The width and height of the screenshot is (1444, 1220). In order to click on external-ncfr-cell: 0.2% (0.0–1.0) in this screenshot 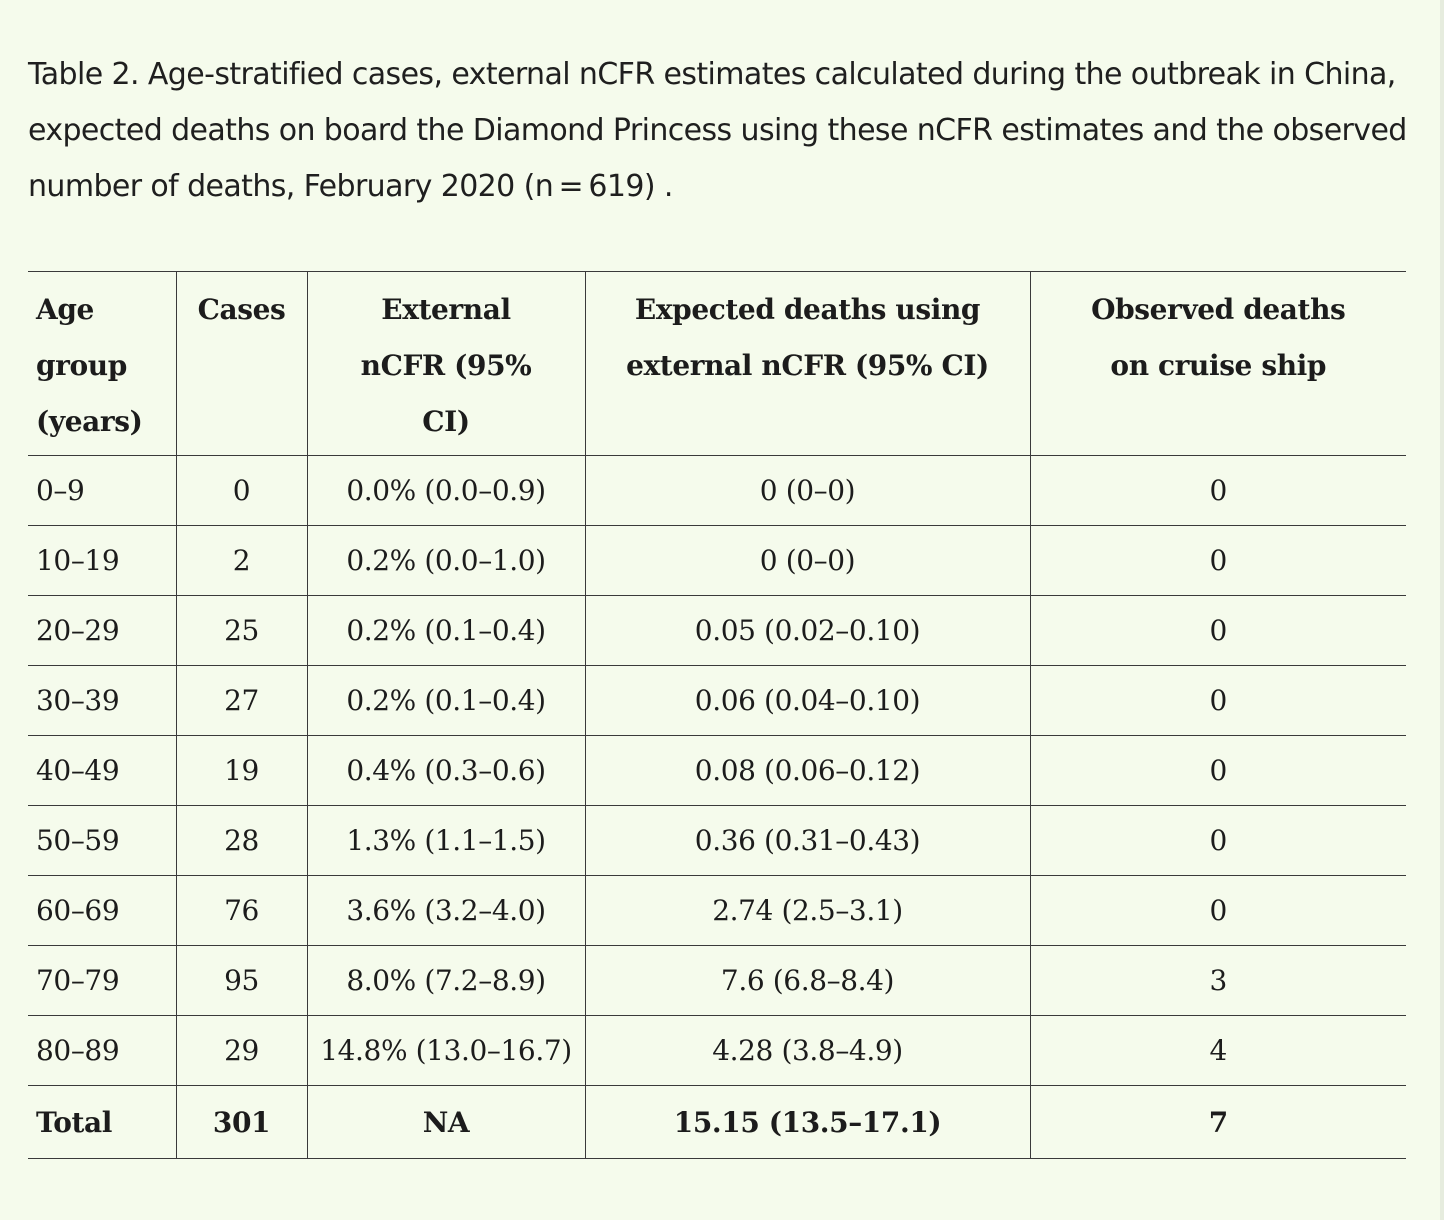, I will do `click(446, 560)`.